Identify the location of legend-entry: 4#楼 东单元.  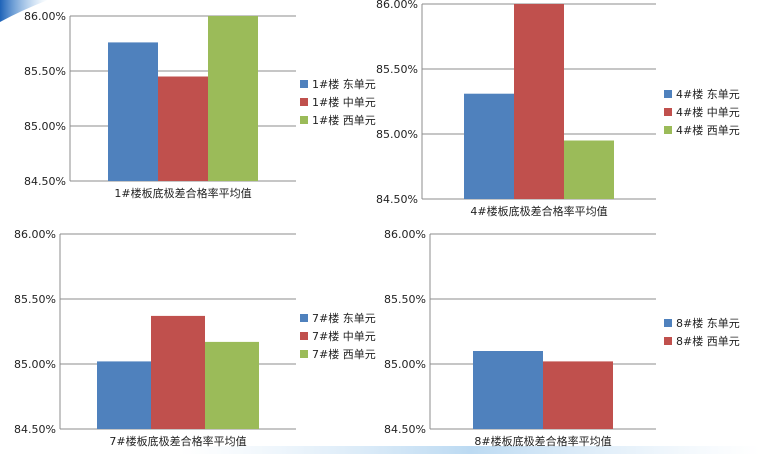
(708, 94).